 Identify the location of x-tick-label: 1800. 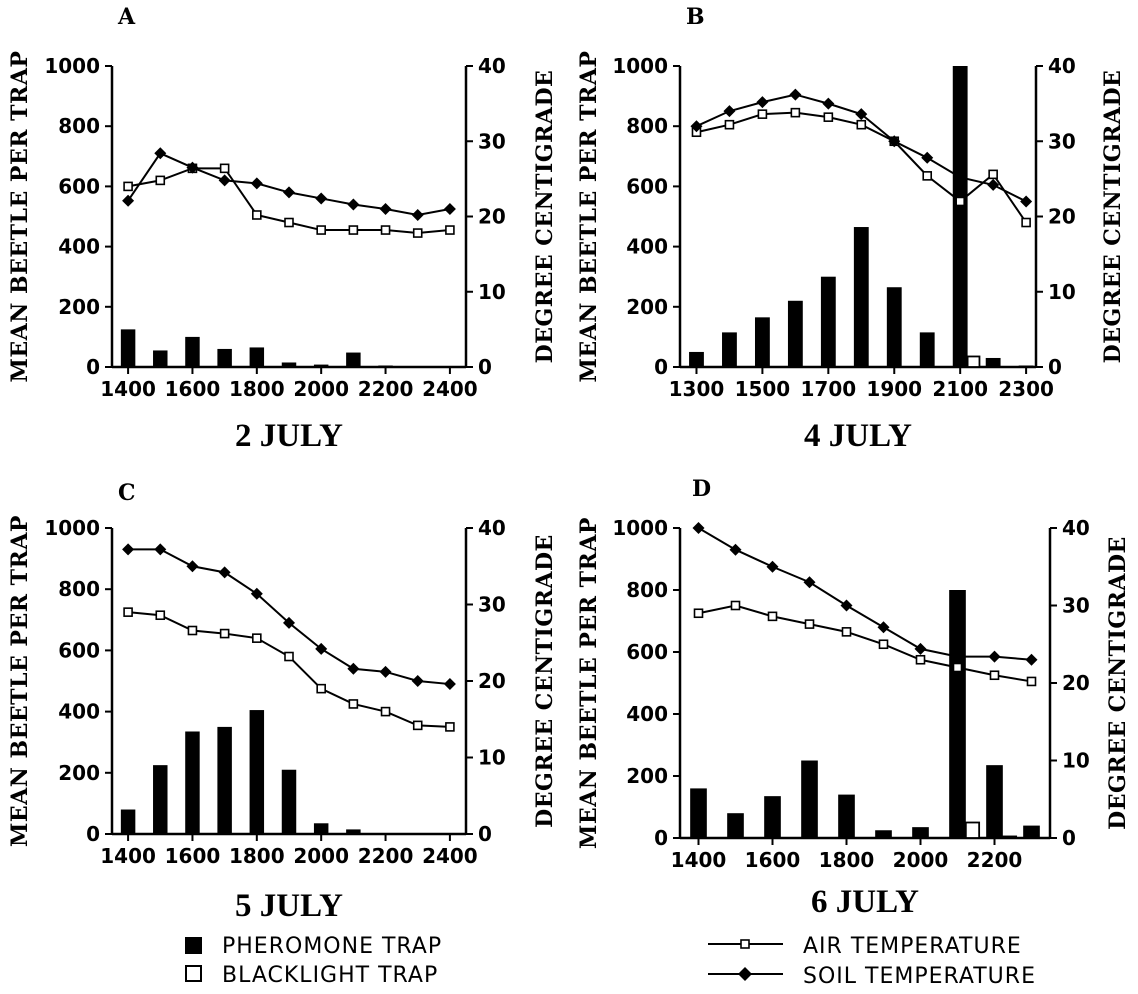
(847, 860).